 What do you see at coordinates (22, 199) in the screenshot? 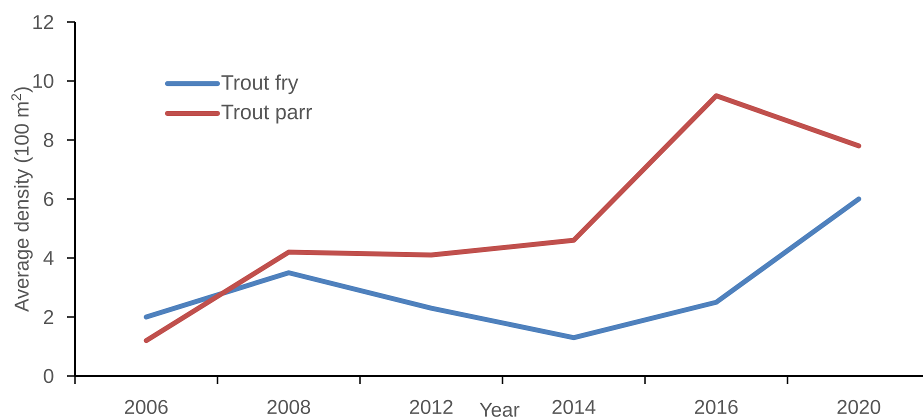
I see `y-axis-title: Average density (100 m$^{2}$)` at bounding box center [22, 199].